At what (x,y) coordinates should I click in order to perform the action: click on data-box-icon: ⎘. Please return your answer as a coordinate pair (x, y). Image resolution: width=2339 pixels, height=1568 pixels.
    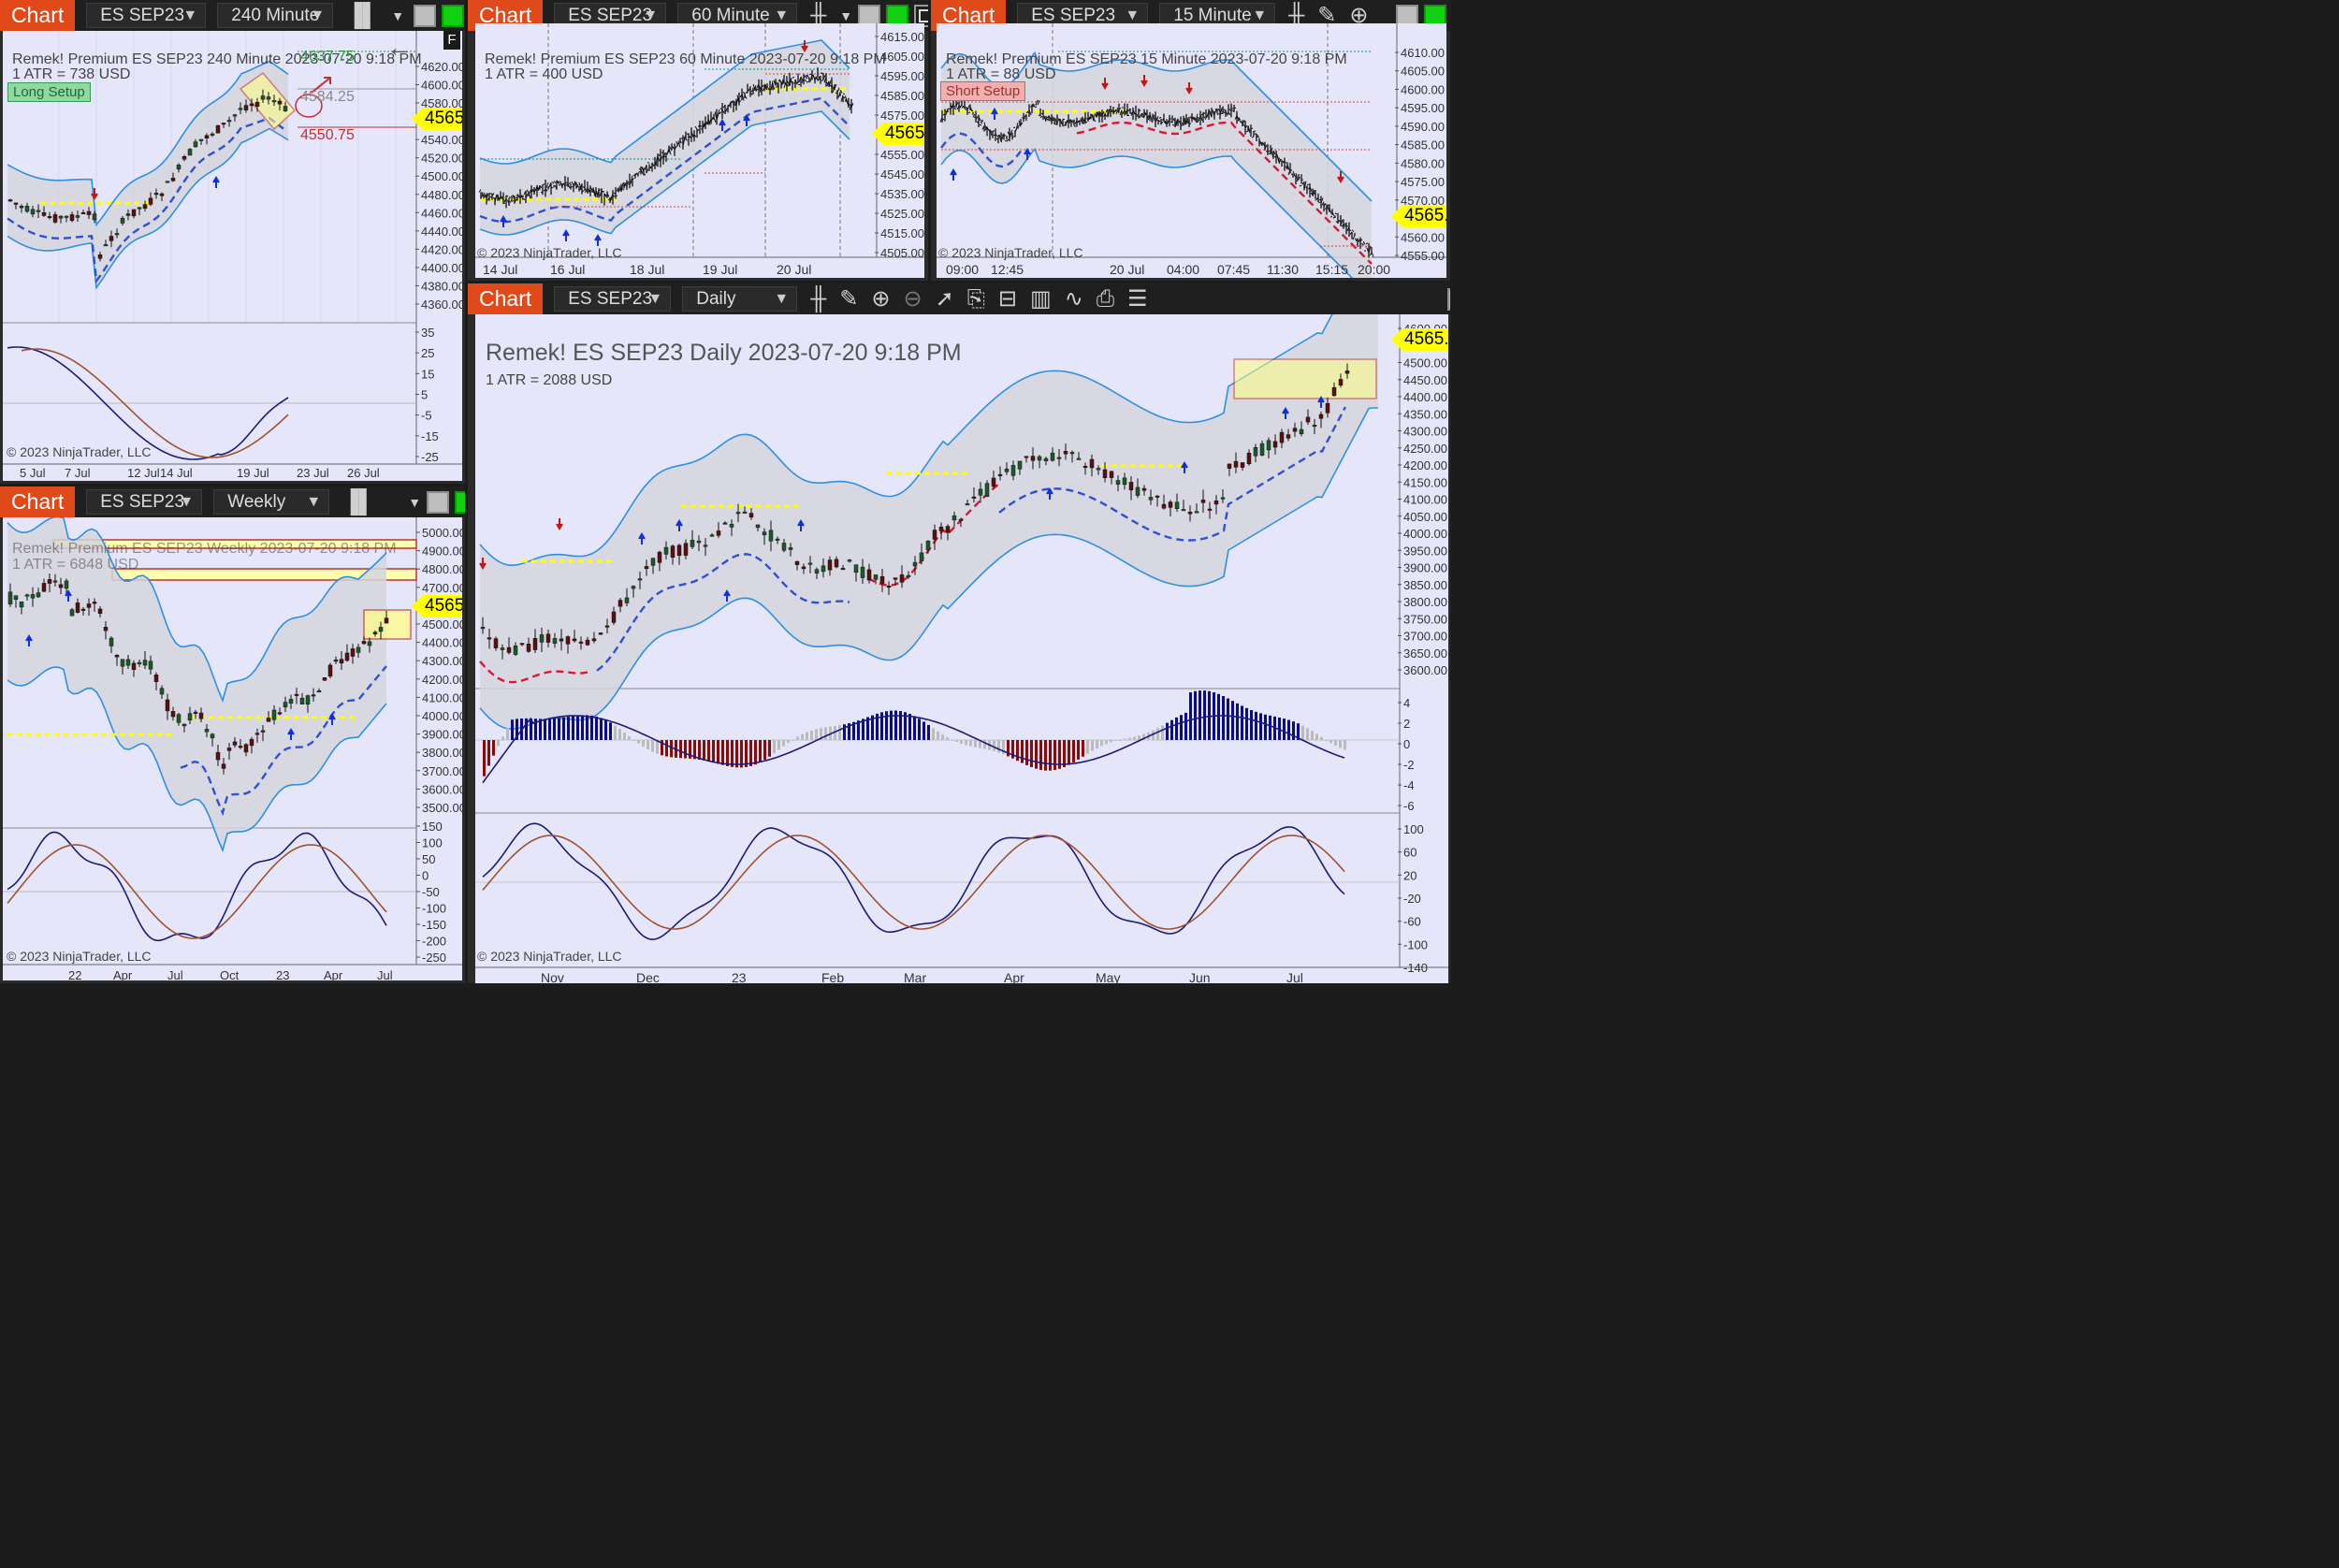
    Looking at the image, I should click on (975, 298).